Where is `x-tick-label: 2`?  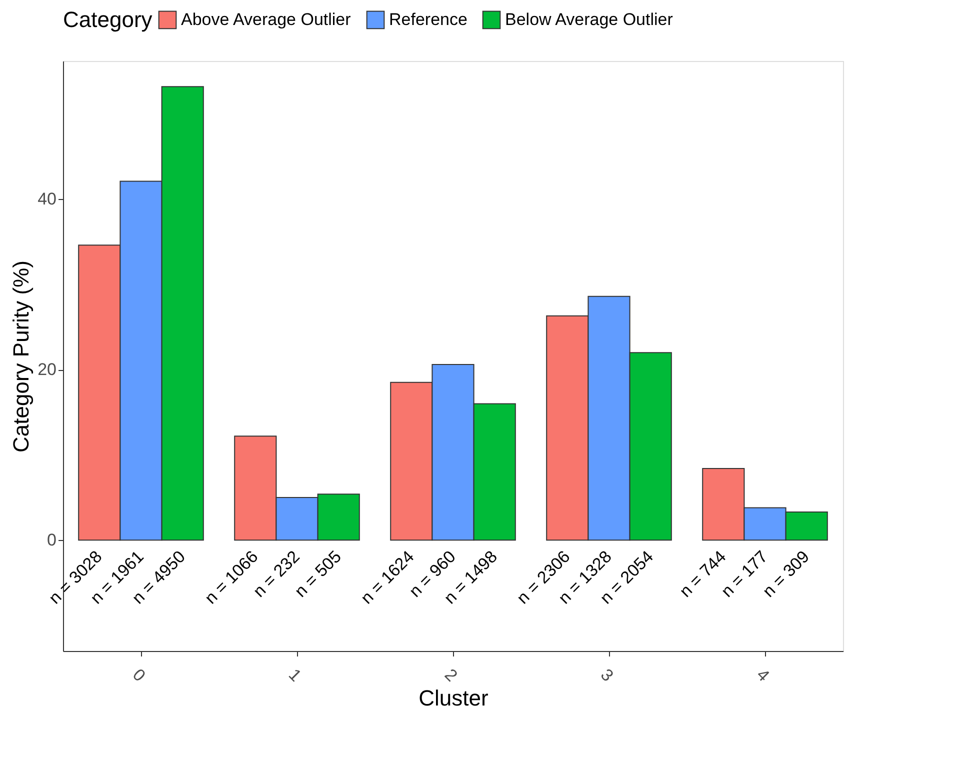
x-tick-label: 2 is located at coordinates (451, 675).